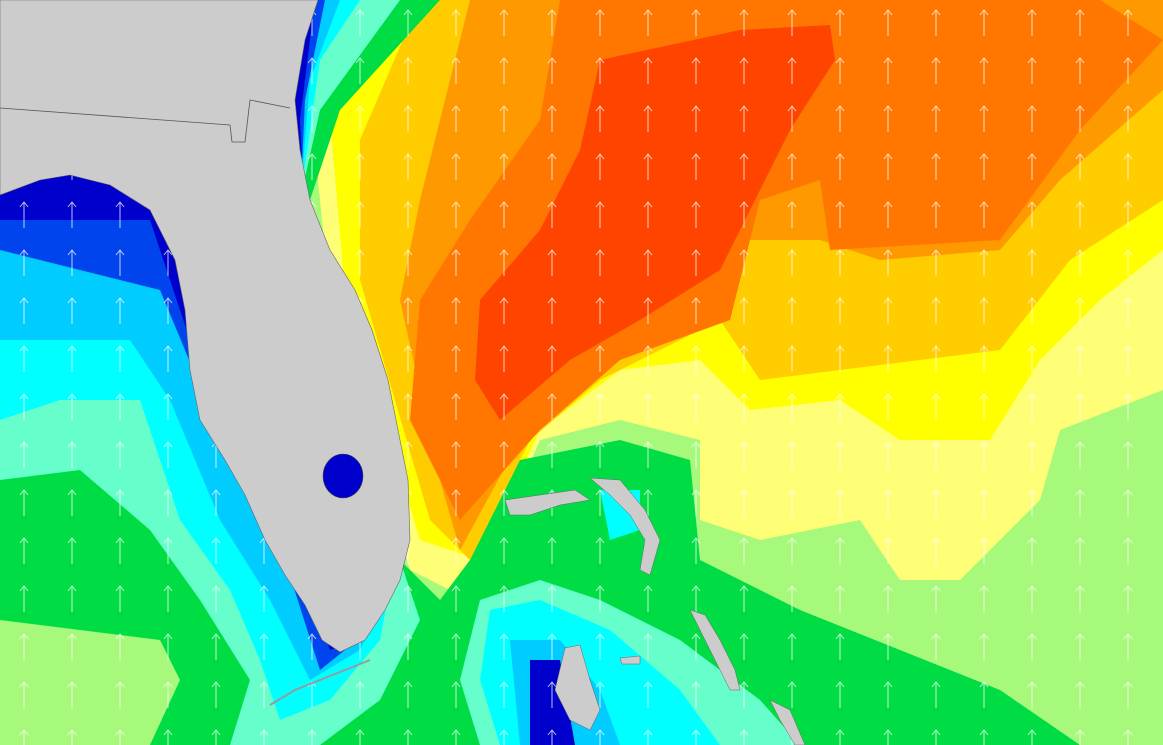  What do you see at coordinates (630, 660) in the screenshot?
I see `island-new-providence` at bounding box center [630, 660].